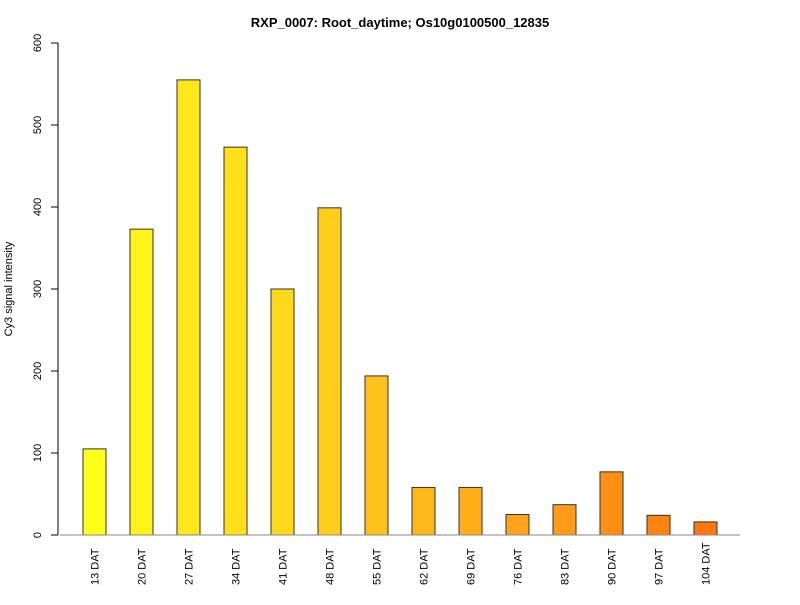  Describe the element at coordinates (9, 288) in the screenshot. I see `y-axis-label: Cy3 signal intensity` at that location.